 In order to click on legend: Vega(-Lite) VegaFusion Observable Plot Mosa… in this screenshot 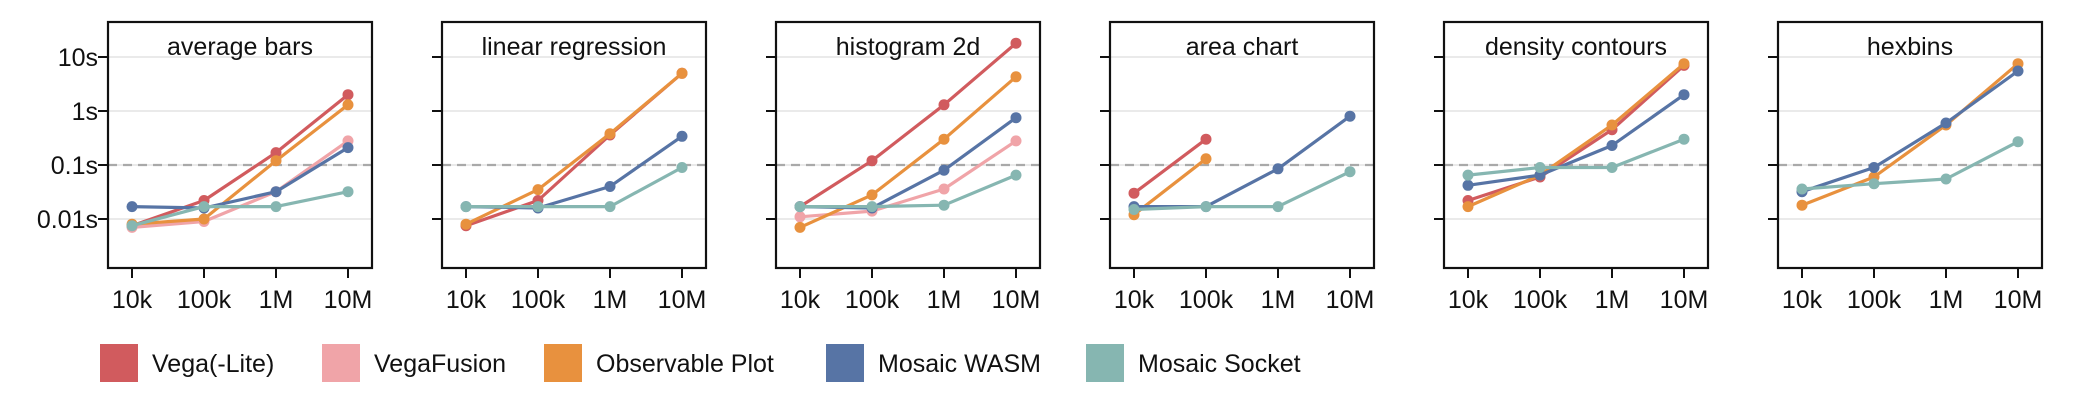, I will do `click(700, 363)`.